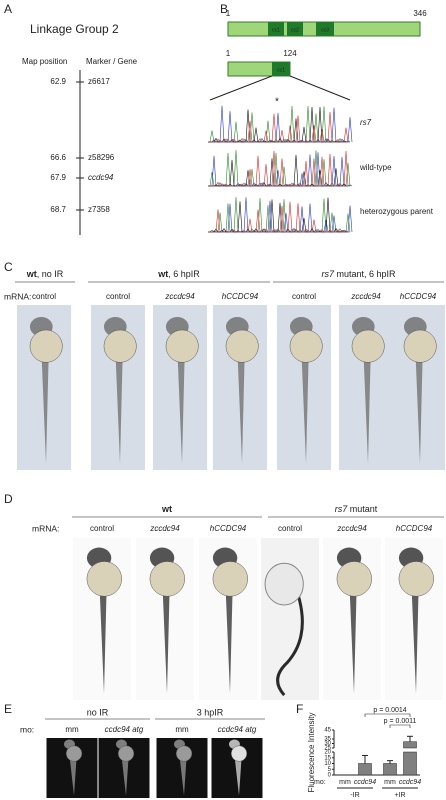 The height and width of the screenshot is (800, 446). What do you see at coordinates (8, 709) in the screenshot?
I see `panel-letter: E` at bounding box center [8, 709].